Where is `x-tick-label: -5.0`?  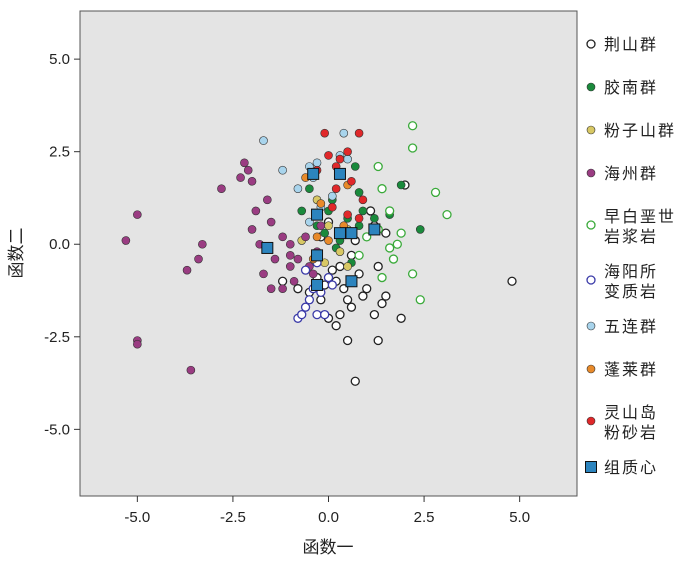
x-tick-label: -5.0 is located at coordinates (137, 517).